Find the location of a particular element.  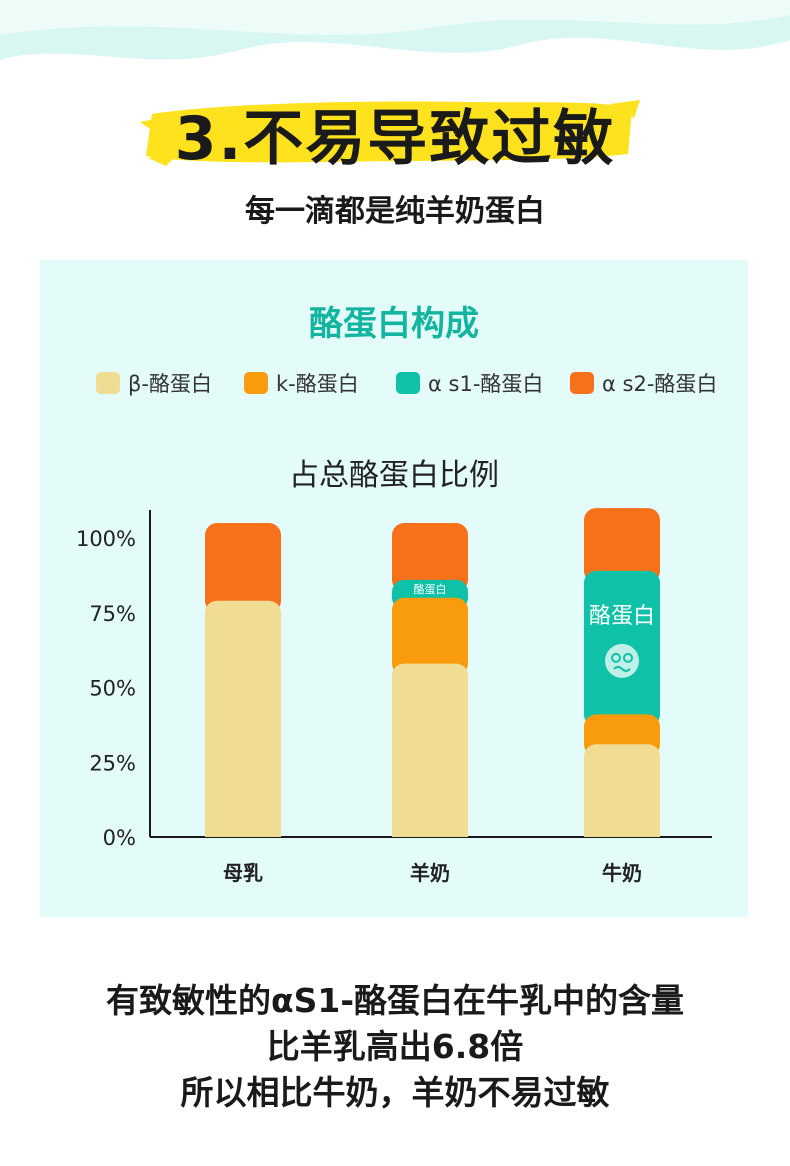

bar-base-牛奶 is located at coordinates (622, 830).